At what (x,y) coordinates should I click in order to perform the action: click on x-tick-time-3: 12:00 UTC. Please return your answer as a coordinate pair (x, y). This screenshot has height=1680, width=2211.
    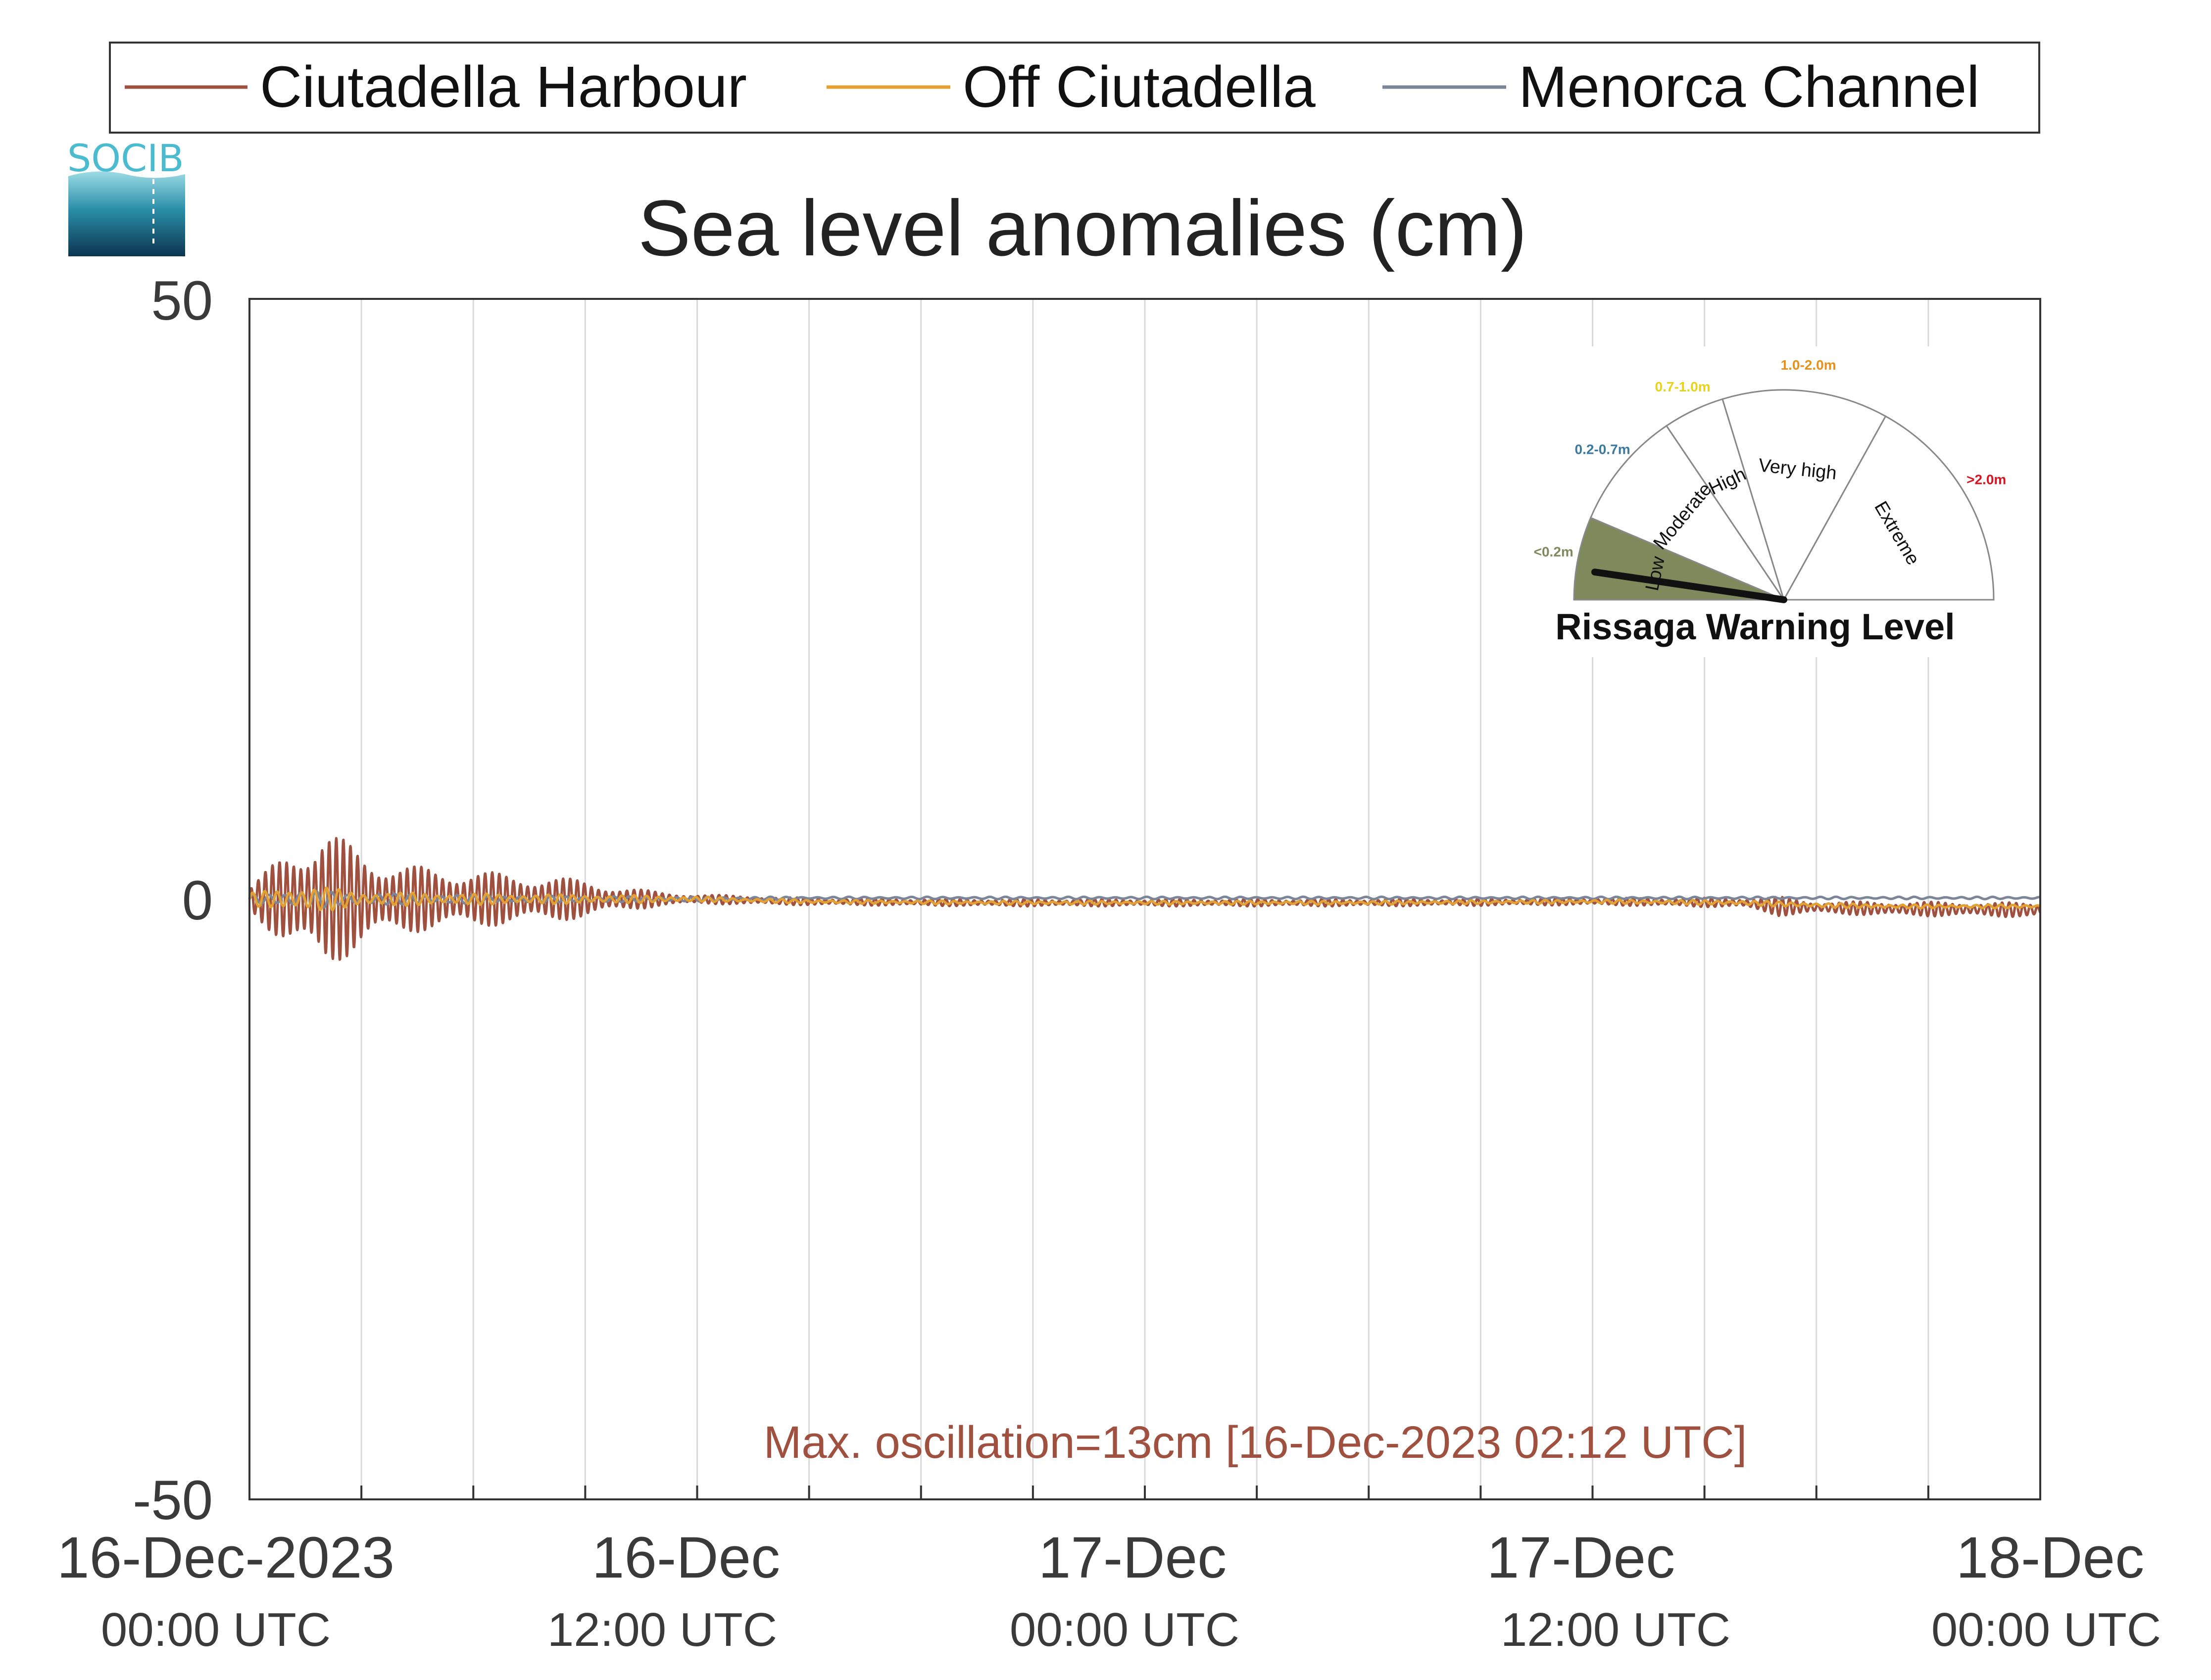
    Looking at the image, I should click on (1615, 1630).